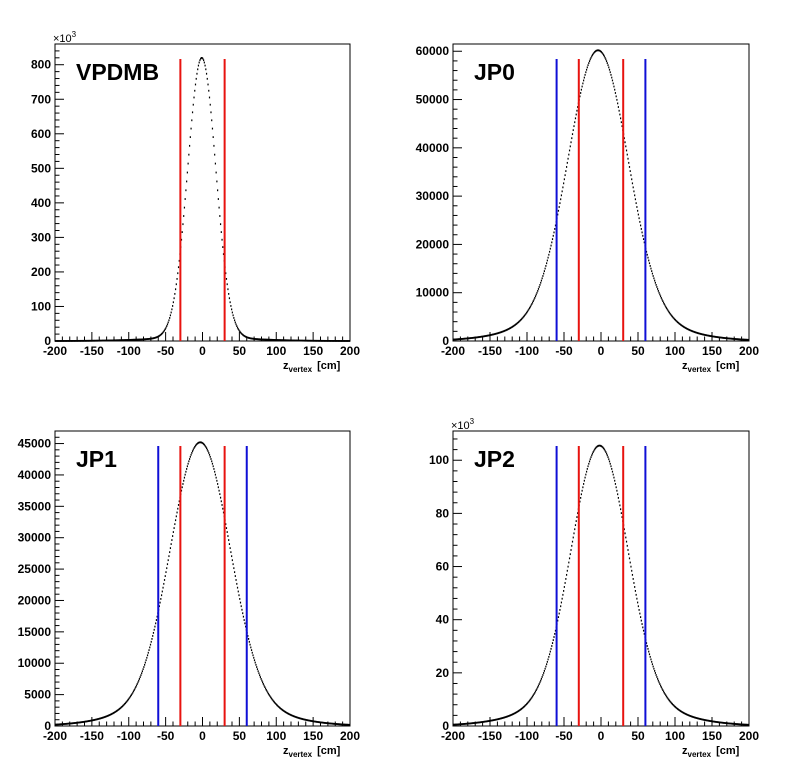 The image size is (796, 772). I want to click on x-tick-label: -150, so click(490, 351).